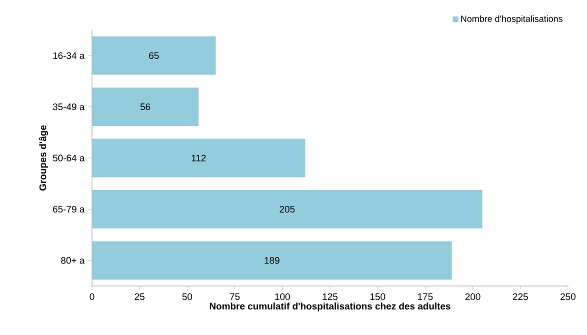 The height and width of the screenshot is (335, 587). I want to click on x-tick-label: 50, so click(187, 296).